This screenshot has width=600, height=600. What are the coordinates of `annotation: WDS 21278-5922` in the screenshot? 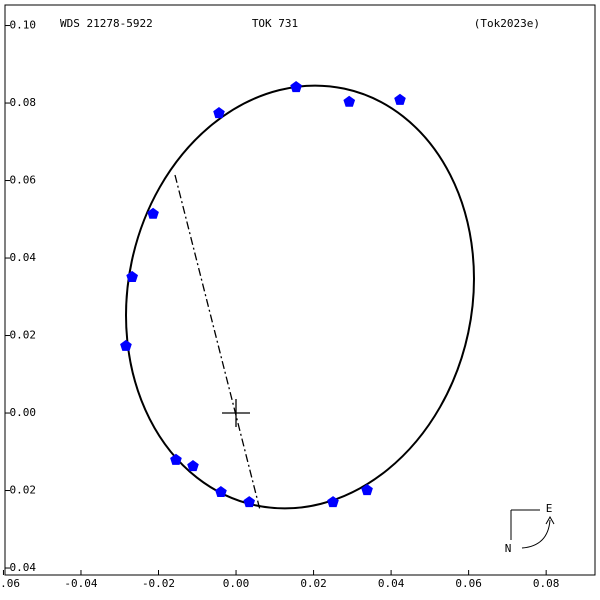 It's located at (106, 23).